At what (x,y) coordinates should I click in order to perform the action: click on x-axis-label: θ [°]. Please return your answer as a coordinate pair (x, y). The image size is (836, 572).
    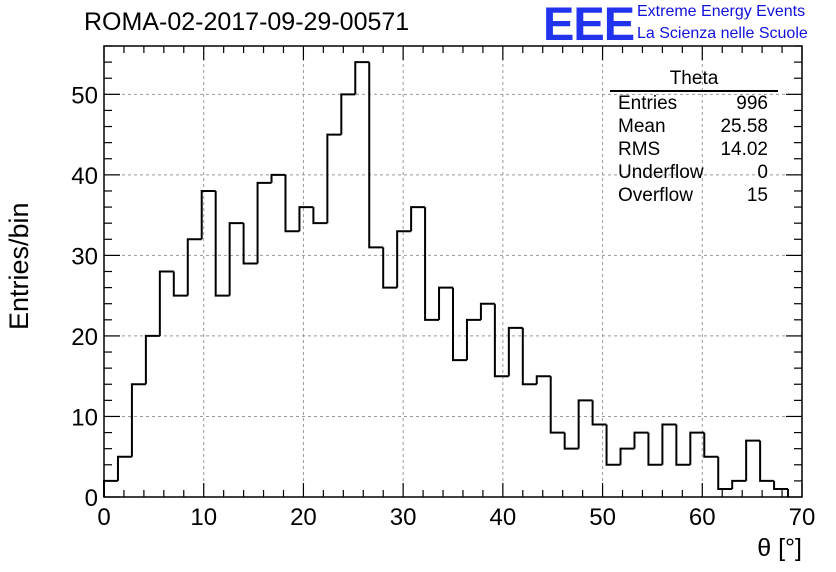
    Looking at the image, I should click on (779, 548).